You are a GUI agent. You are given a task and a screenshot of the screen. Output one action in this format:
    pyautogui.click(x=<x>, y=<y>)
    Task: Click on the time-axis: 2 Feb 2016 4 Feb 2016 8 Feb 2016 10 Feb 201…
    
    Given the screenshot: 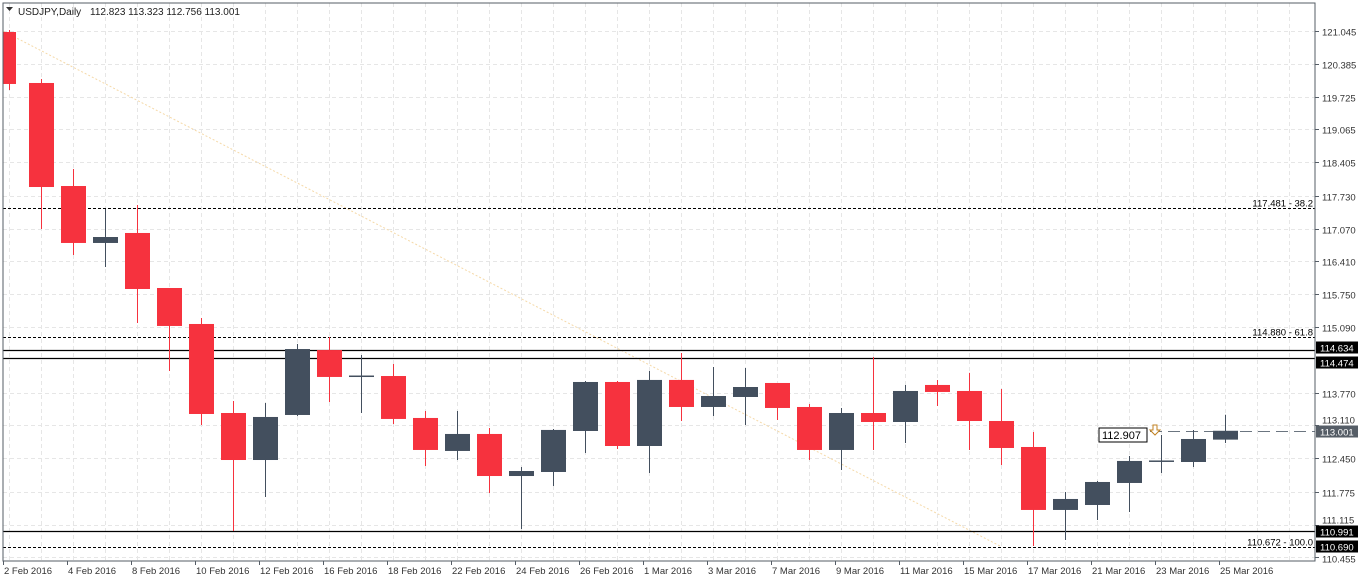 What is the action you would take?
    pyautogui.click(x=638, y=569)
    